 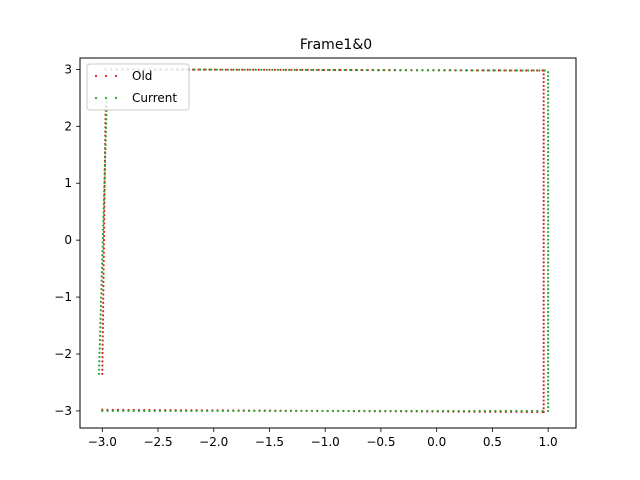 I want to click on y-tick-label: 0, so click(x=68, y=240).